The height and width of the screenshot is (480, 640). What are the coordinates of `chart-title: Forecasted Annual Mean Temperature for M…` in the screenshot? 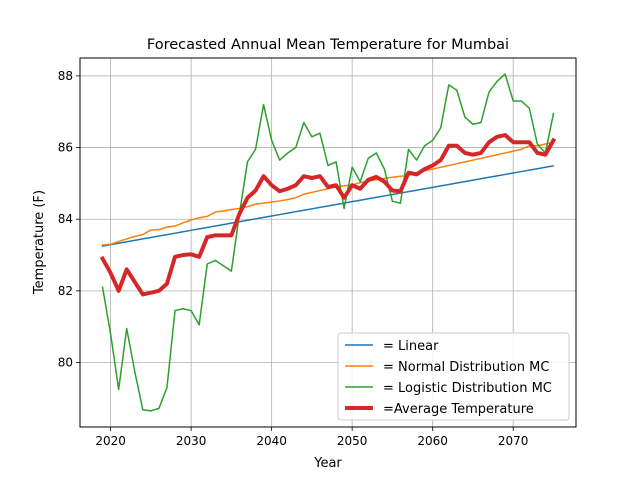 It's located at (328, 45).